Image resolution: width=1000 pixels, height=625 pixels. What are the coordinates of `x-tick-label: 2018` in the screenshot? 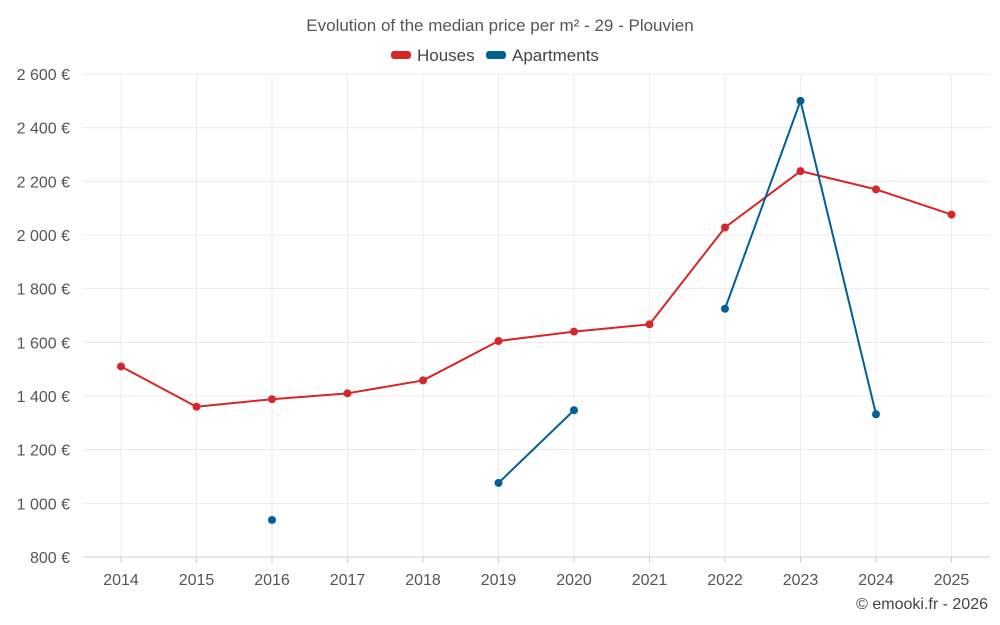 It's located at (423, 580).